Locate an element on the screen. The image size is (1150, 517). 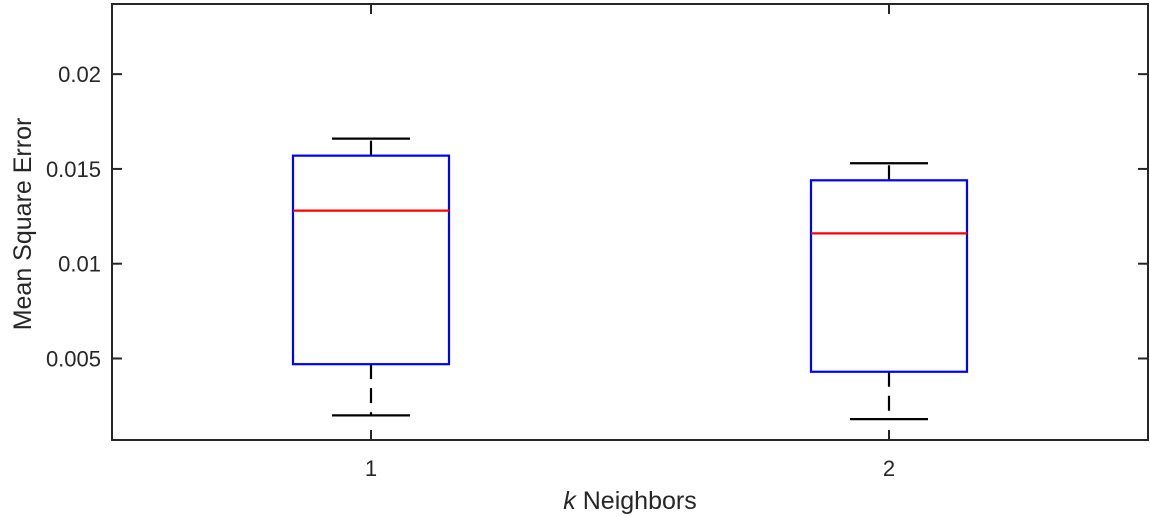
x-tick-label: 2 is located at coordinates (889, 468).